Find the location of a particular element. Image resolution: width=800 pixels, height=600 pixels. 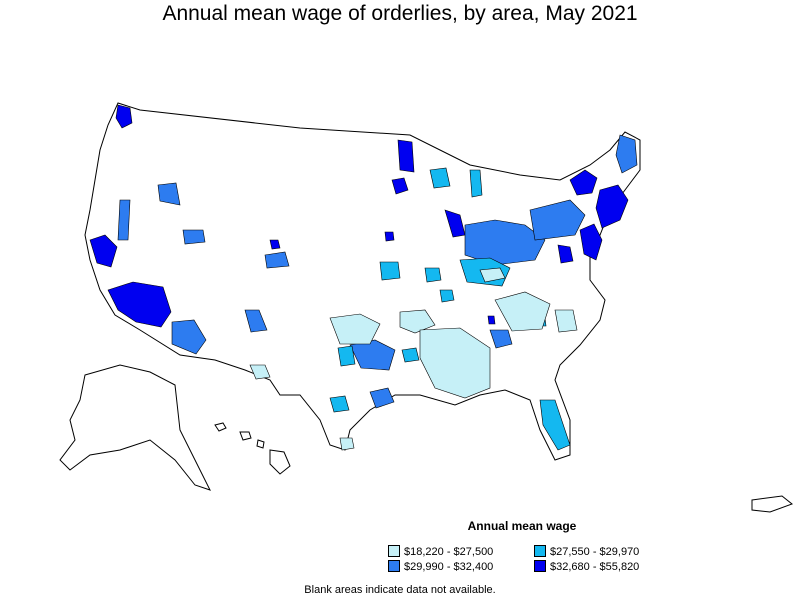

hawaii-islands is located at coordinates (252, 448).